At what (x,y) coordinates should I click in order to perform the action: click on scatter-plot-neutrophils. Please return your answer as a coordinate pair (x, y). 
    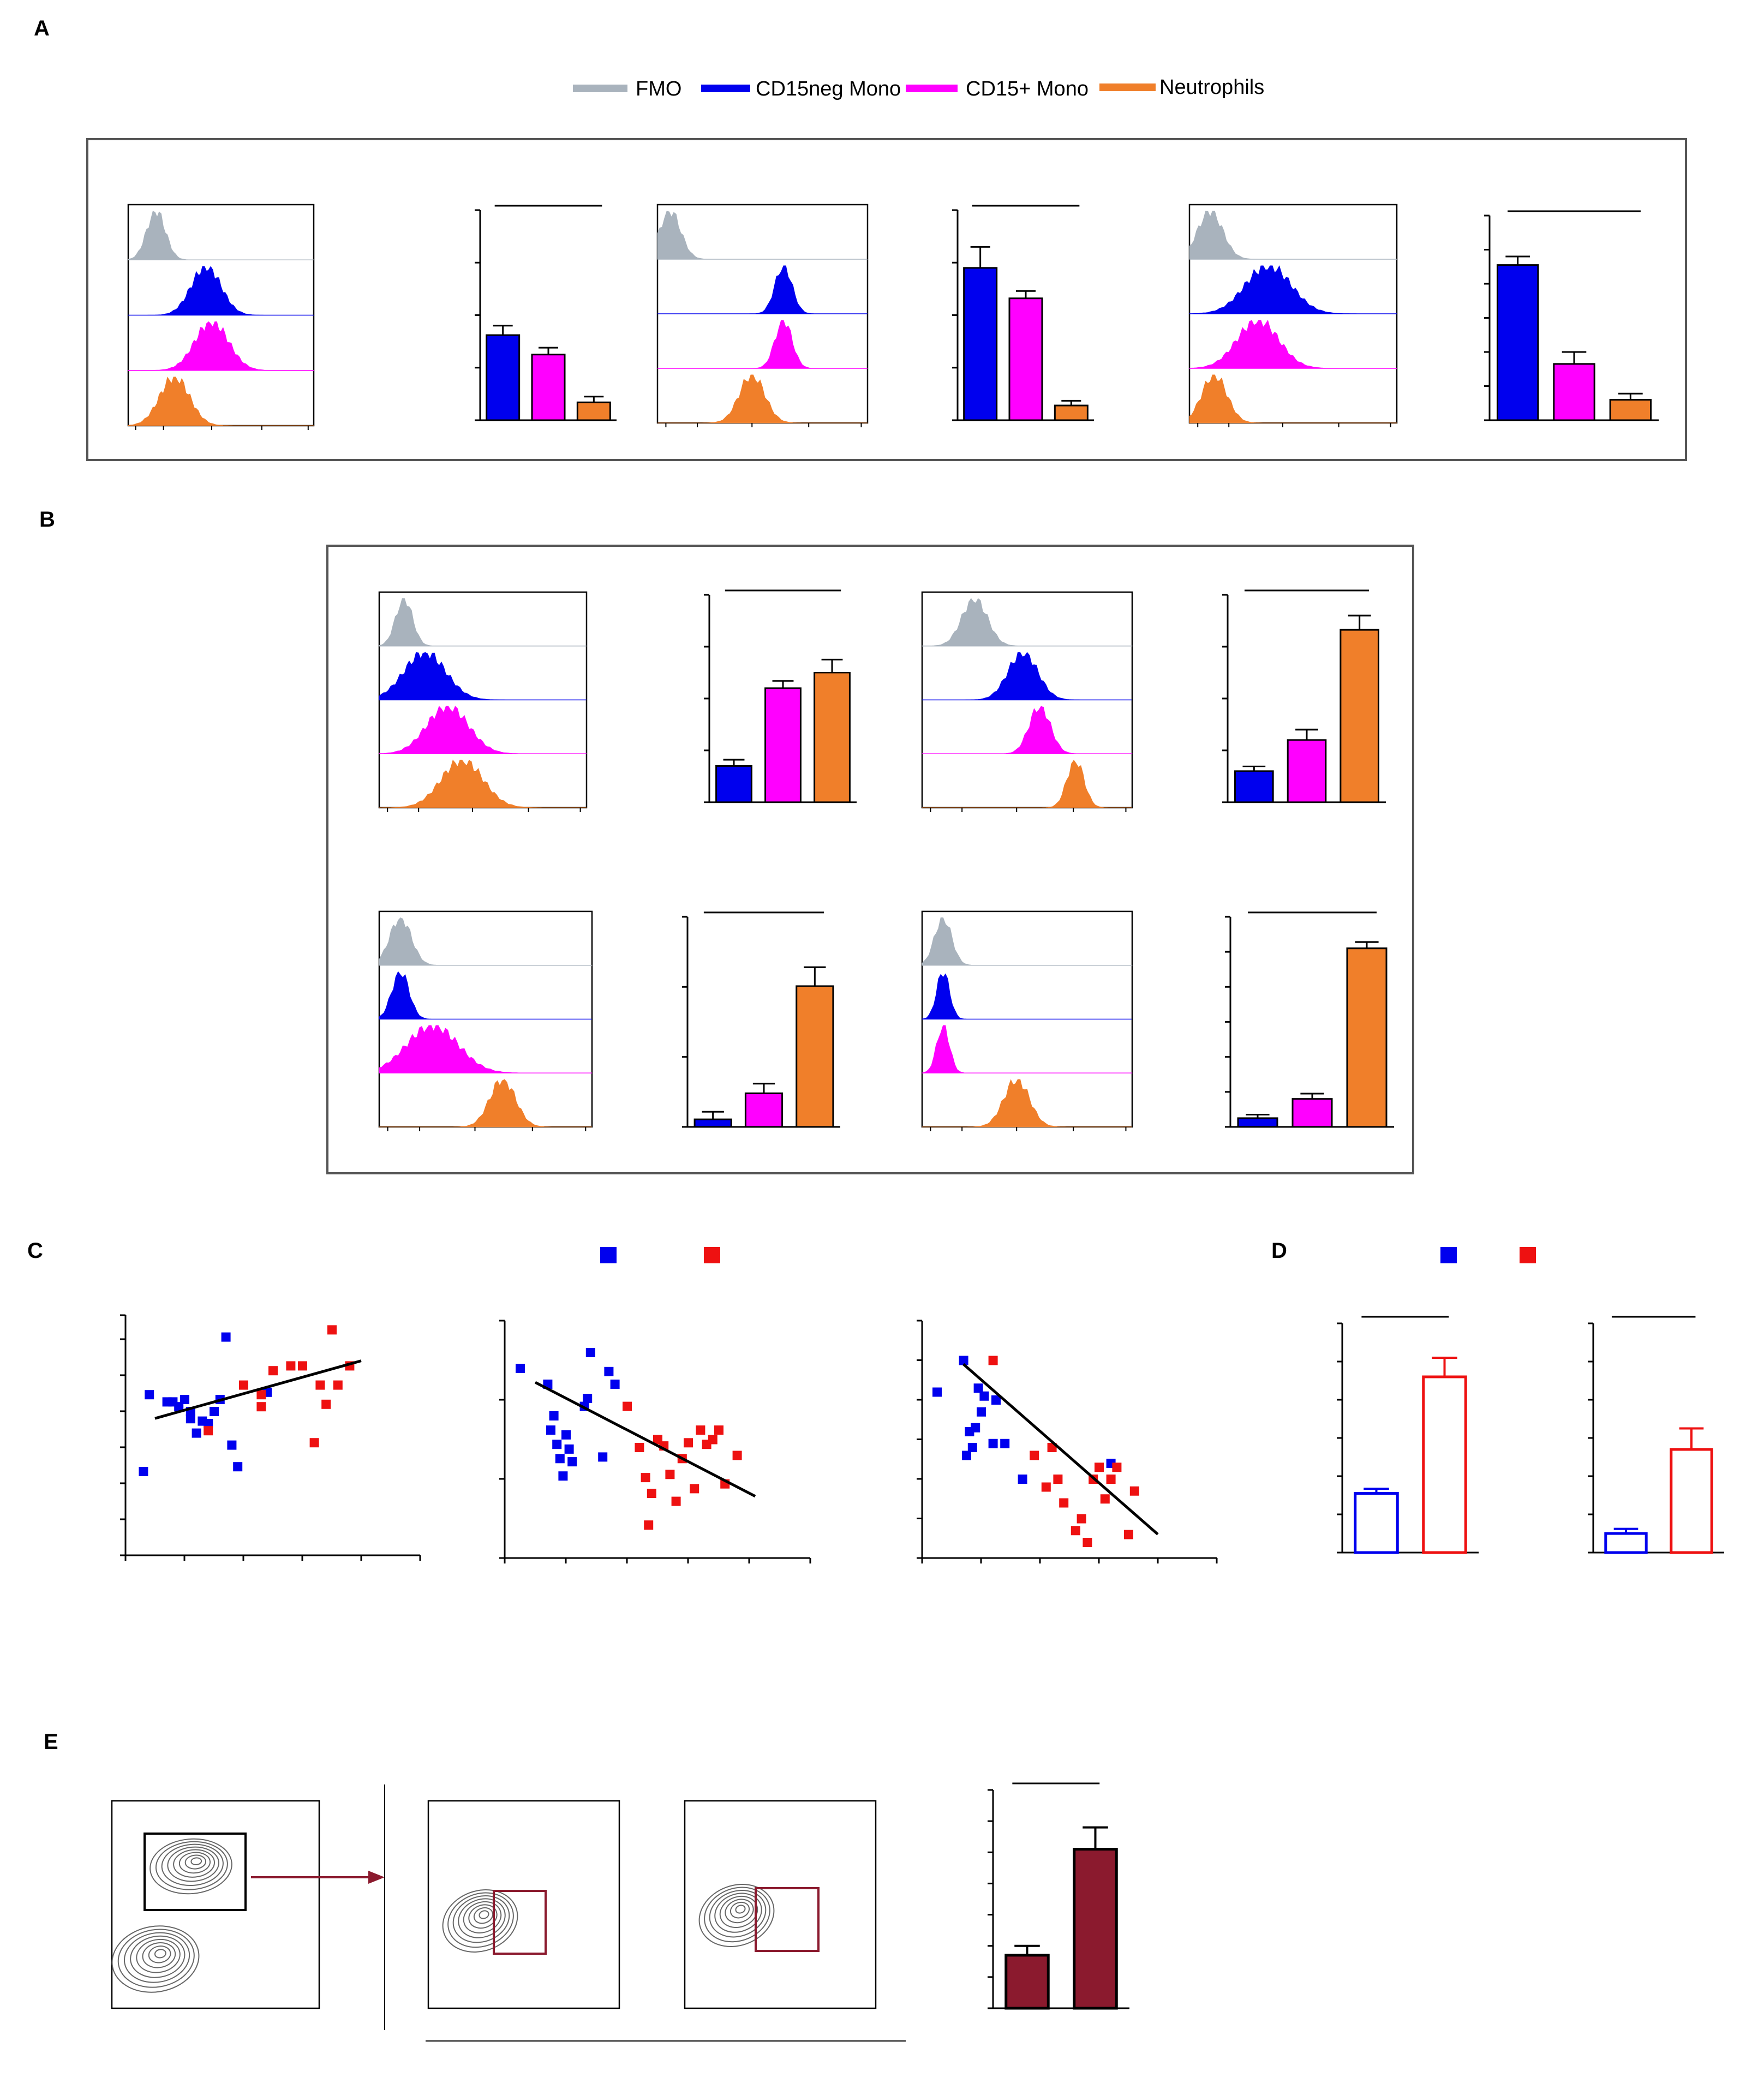
    Looking at the image, I should click on (270, 1437).